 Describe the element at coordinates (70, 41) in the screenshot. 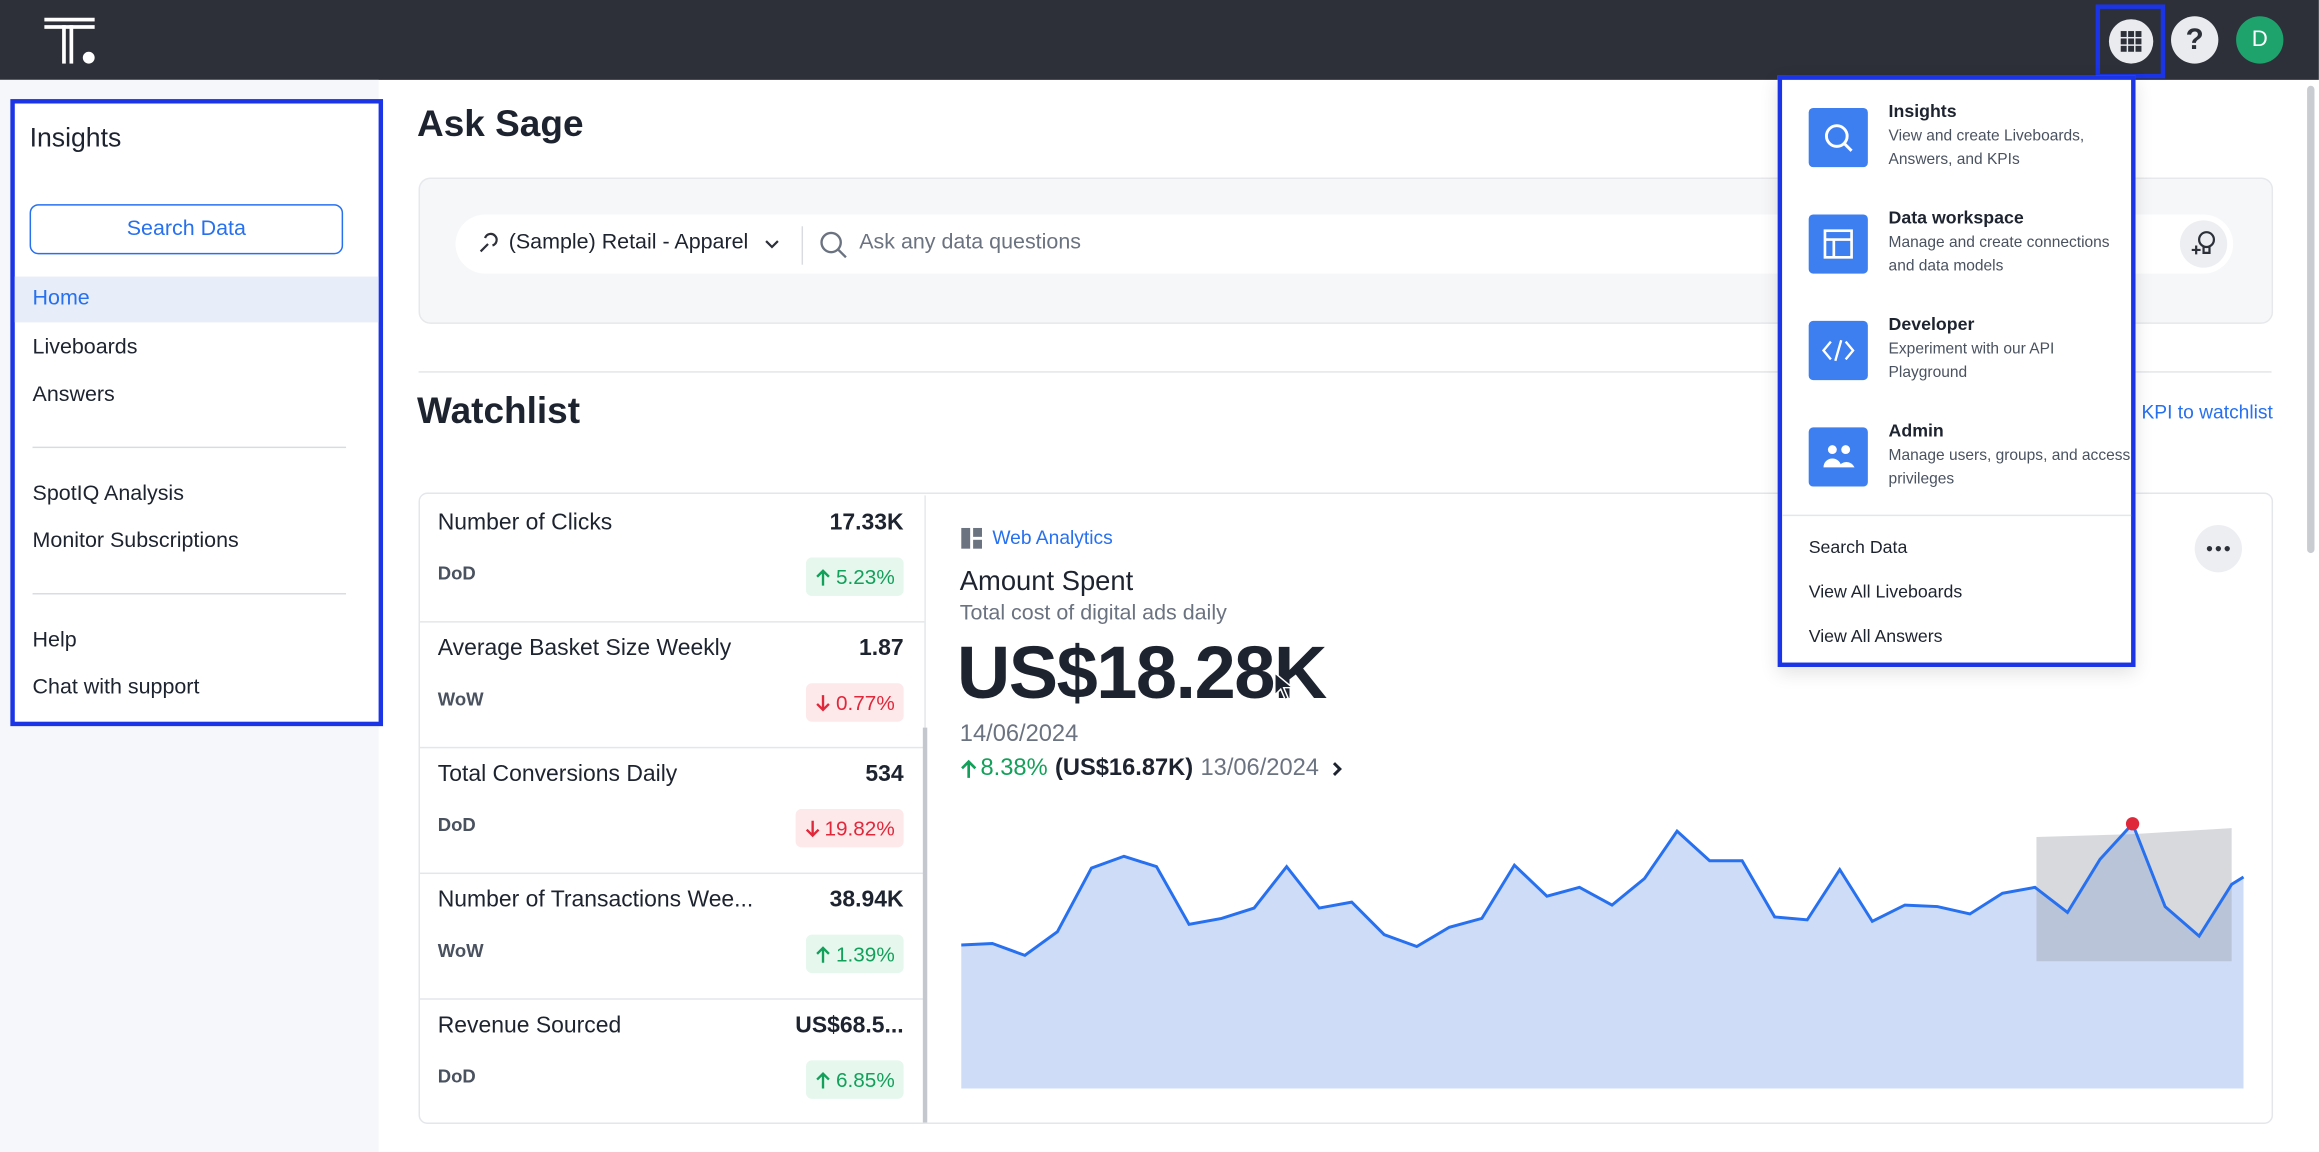

I see `logo` at that location.